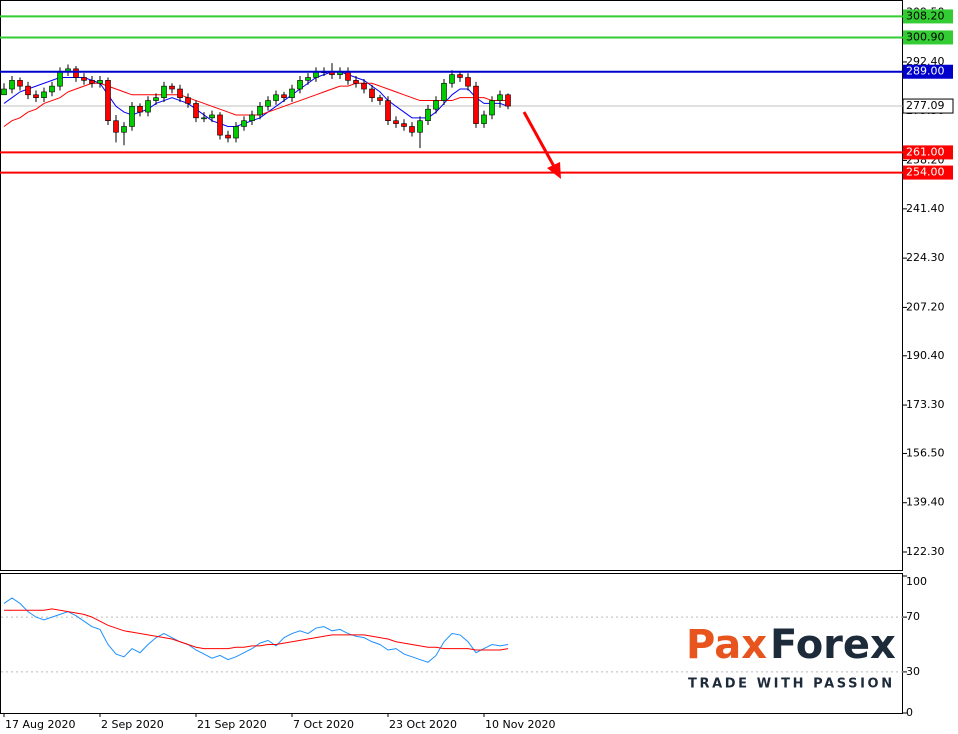 This screenshot has height=734, width=958. I want to click on y-tick-label: 139.40, so click(925, 502).